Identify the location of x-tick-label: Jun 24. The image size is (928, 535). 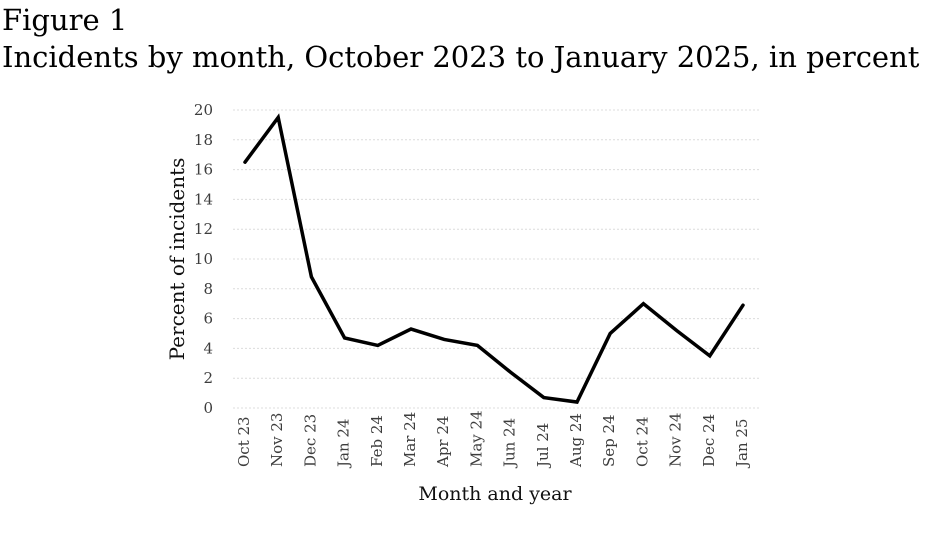
(510, 443).